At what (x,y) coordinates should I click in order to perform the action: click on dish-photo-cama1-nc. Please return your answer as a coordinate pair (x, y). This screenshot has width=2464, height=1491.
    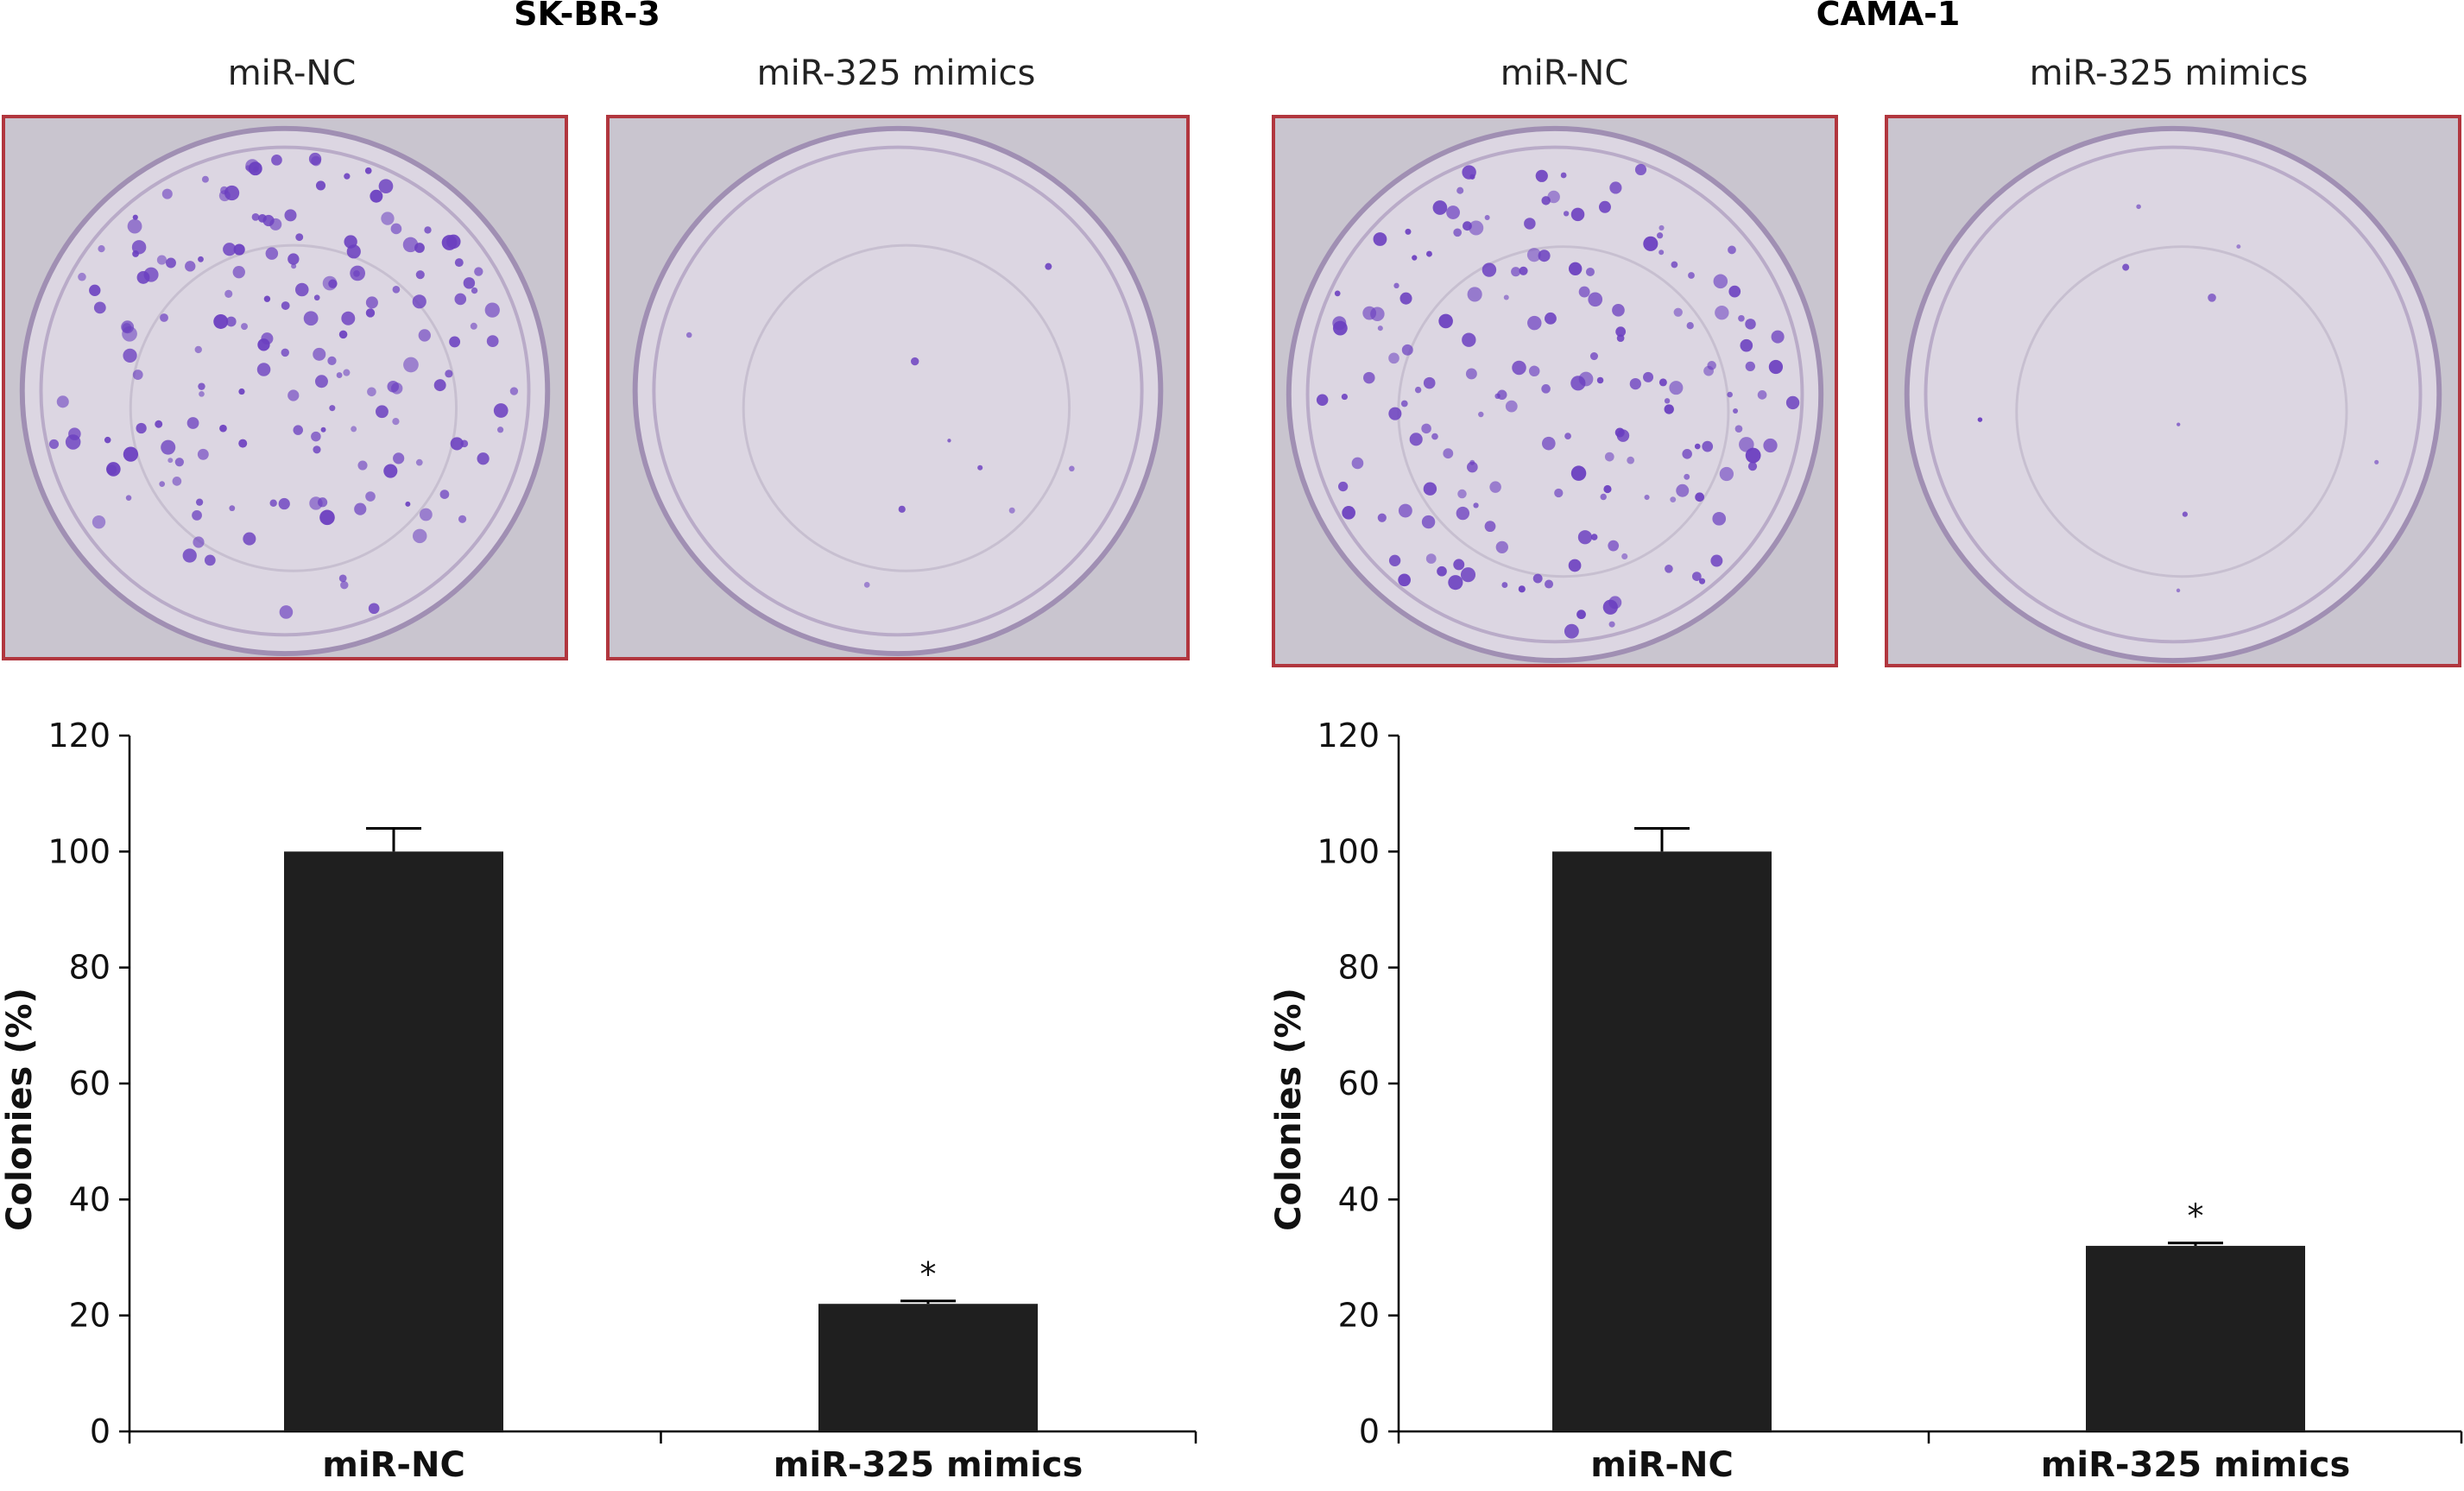
    Looking at the image, I should click on (1555, 391).